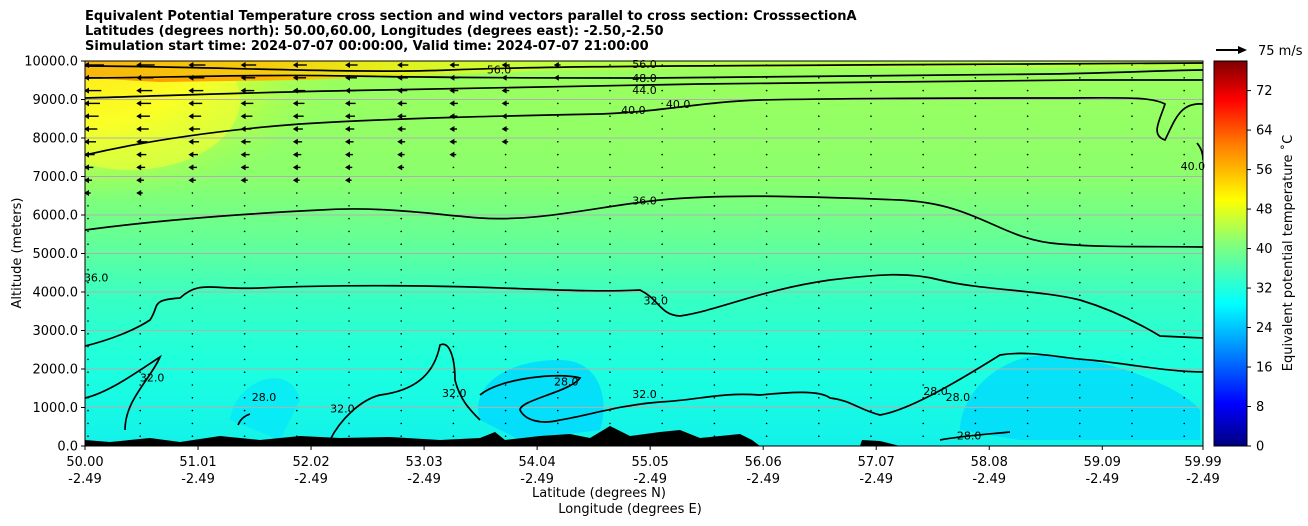  I want to click on contour-label: 44.0, so click(644, 90).